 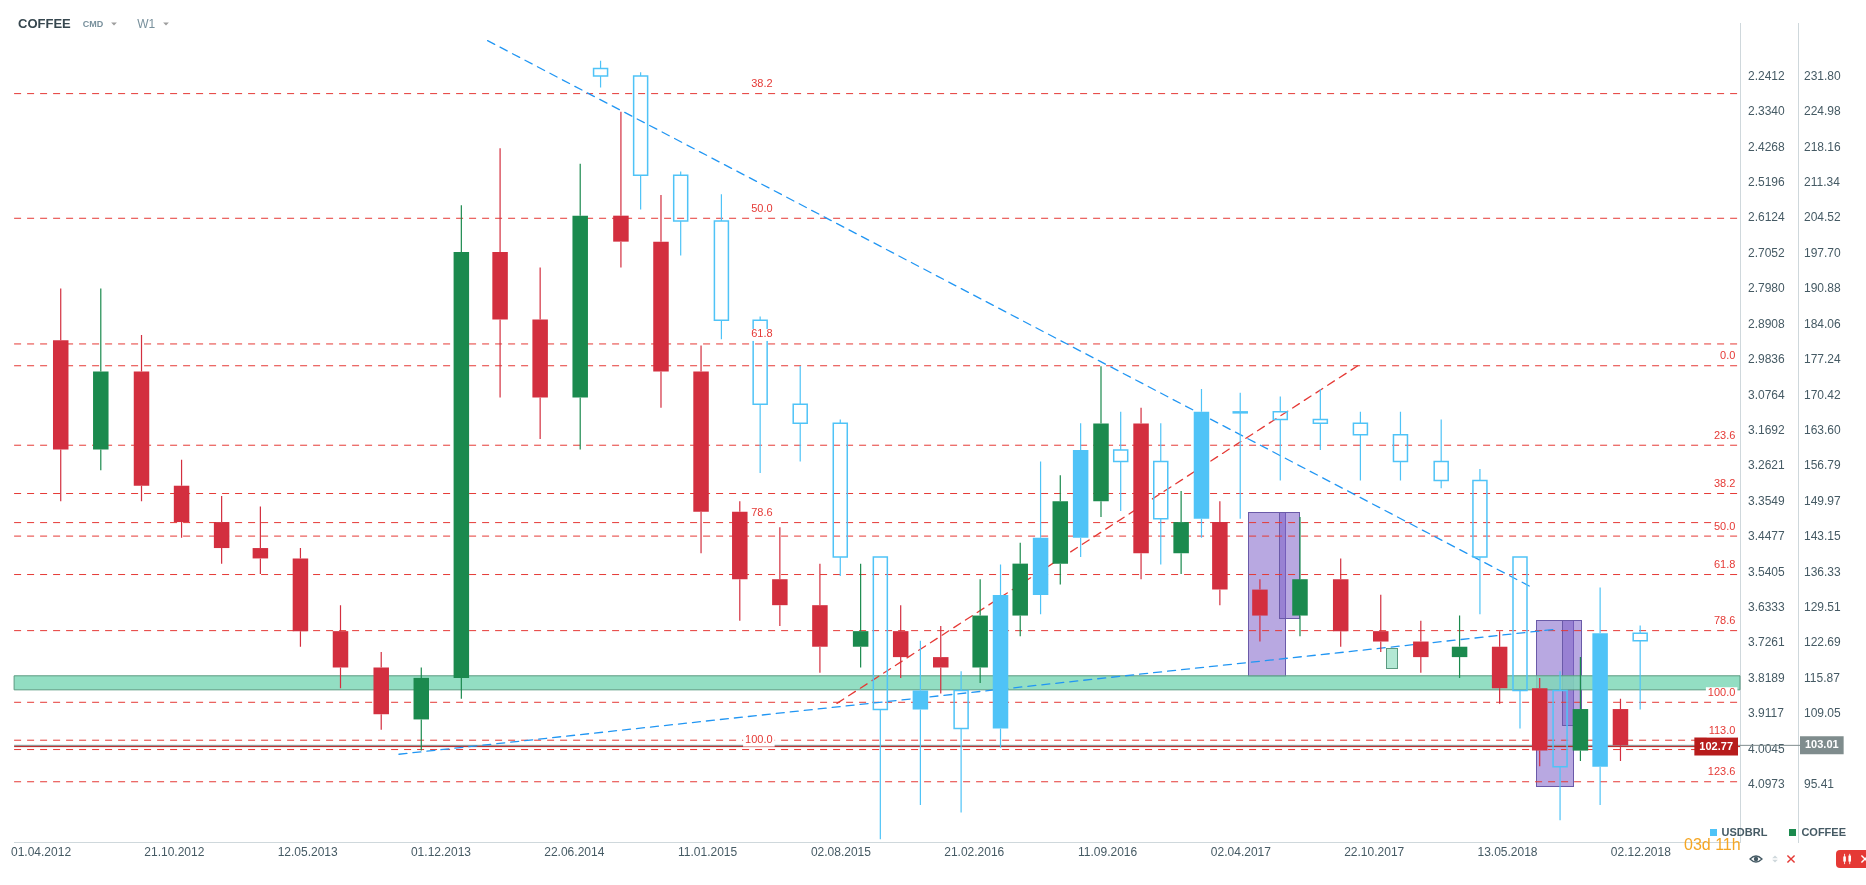 I want to click on y-tick-label: 190.88, so click(x=1823, y=288).